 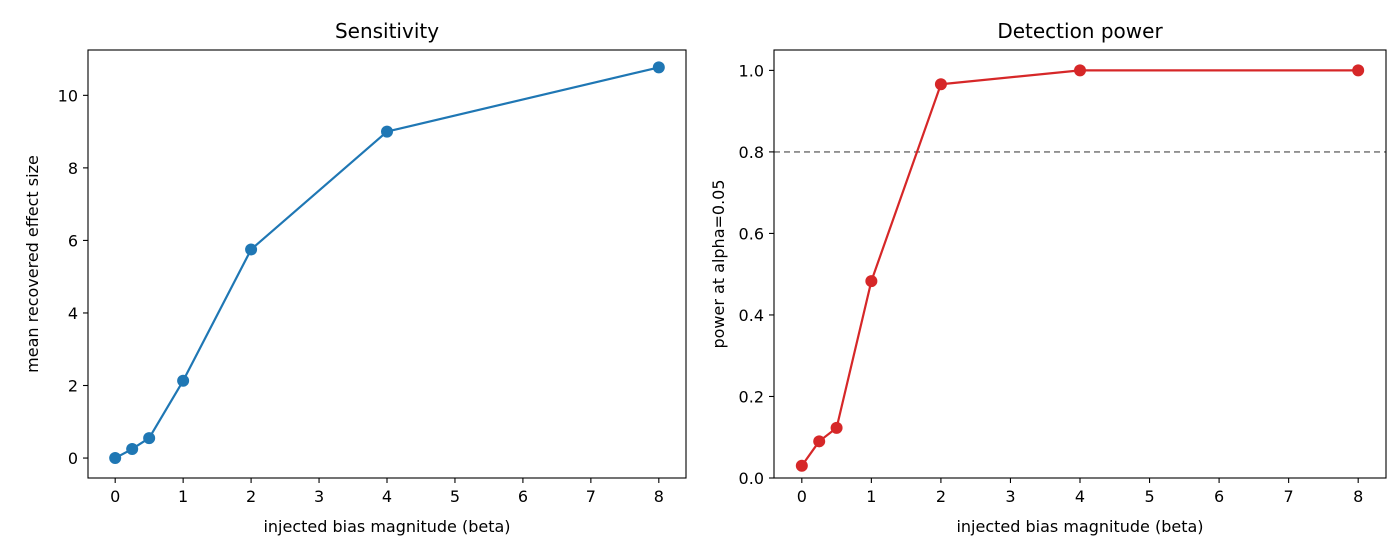 What do you see at coordinates (68, 95) in the screenshot?
I see `y-tick-label: 10` at bounding box center [68, 95].